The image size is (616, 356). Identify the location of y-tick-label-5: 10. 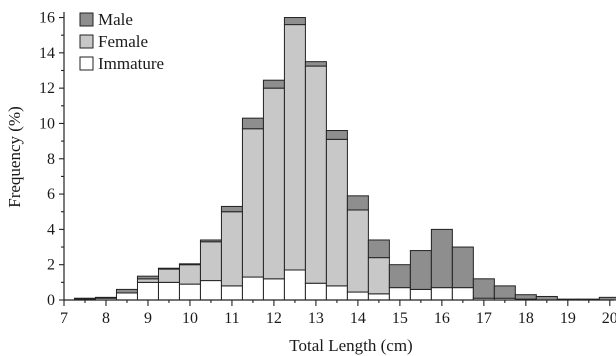
(47, 123).